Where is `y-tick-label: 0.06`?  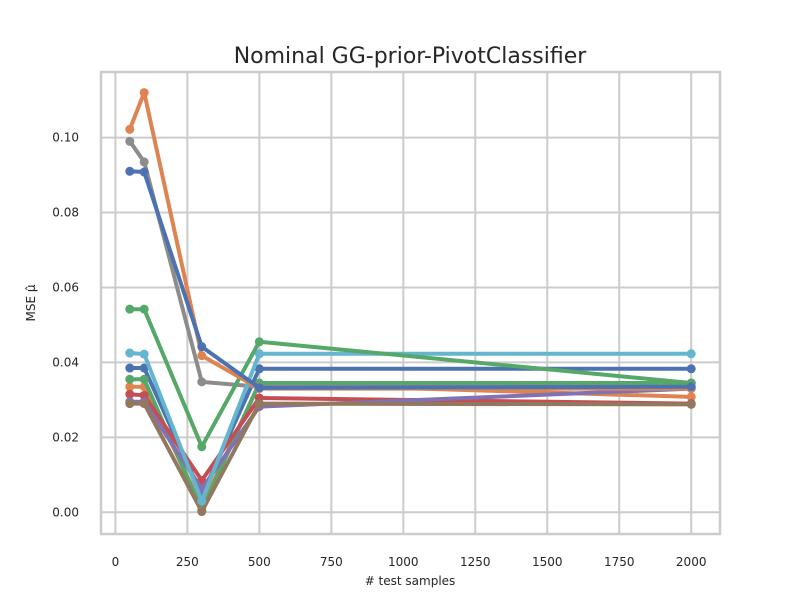 y-tick-label: 0.06 is located at coordinates (65, 287).